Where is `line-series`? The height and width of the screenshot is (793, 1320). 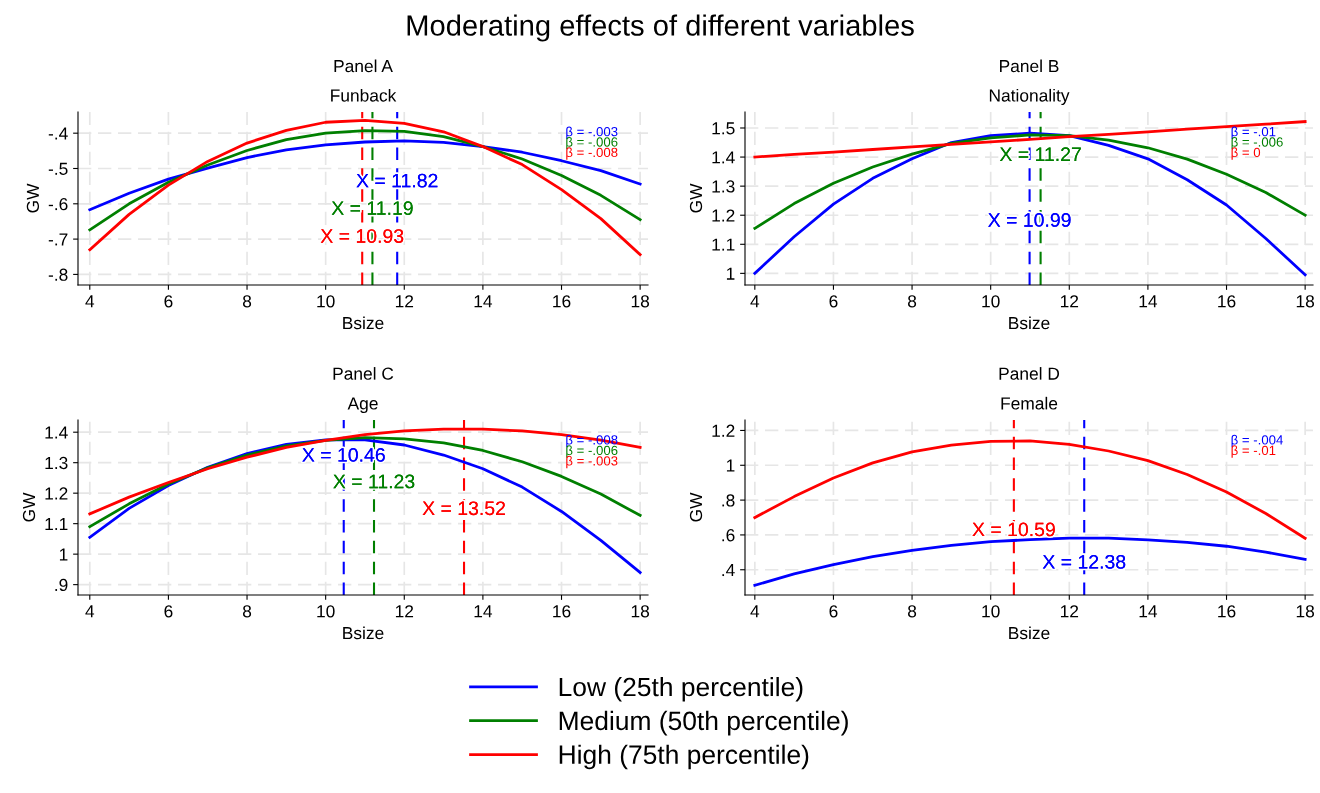 line-series is located at coordinates (1030, 139).